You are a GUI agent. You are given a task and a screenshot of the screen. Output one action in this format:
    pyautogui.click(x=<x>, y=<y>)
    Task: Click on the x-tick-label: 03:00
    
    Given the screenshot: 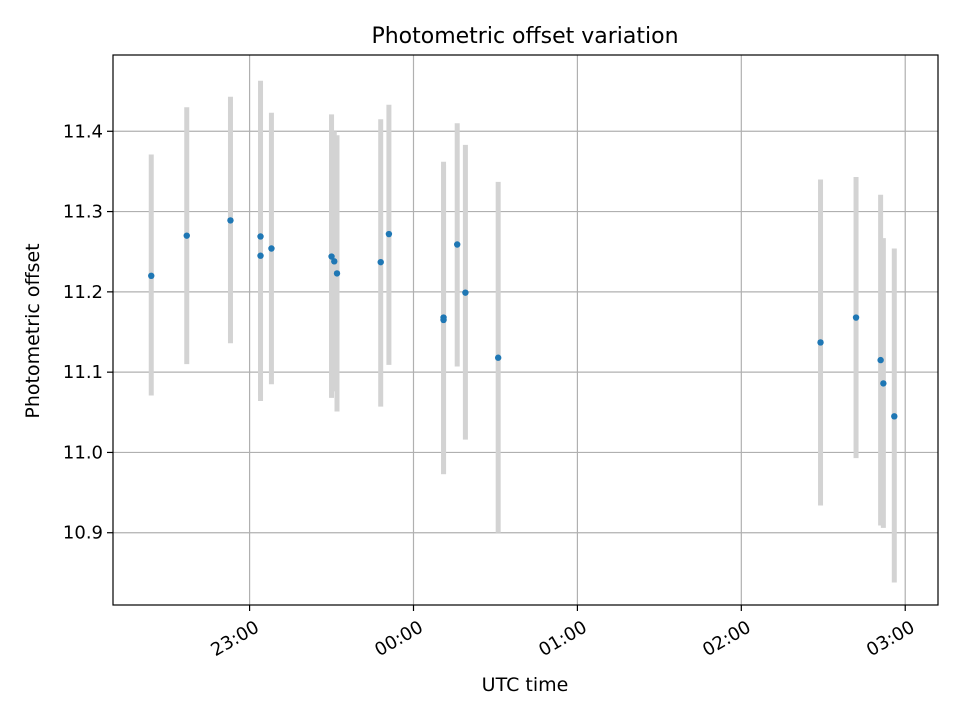 What is the action you would take?
    pyautogui.click(x=890, y=639)
    